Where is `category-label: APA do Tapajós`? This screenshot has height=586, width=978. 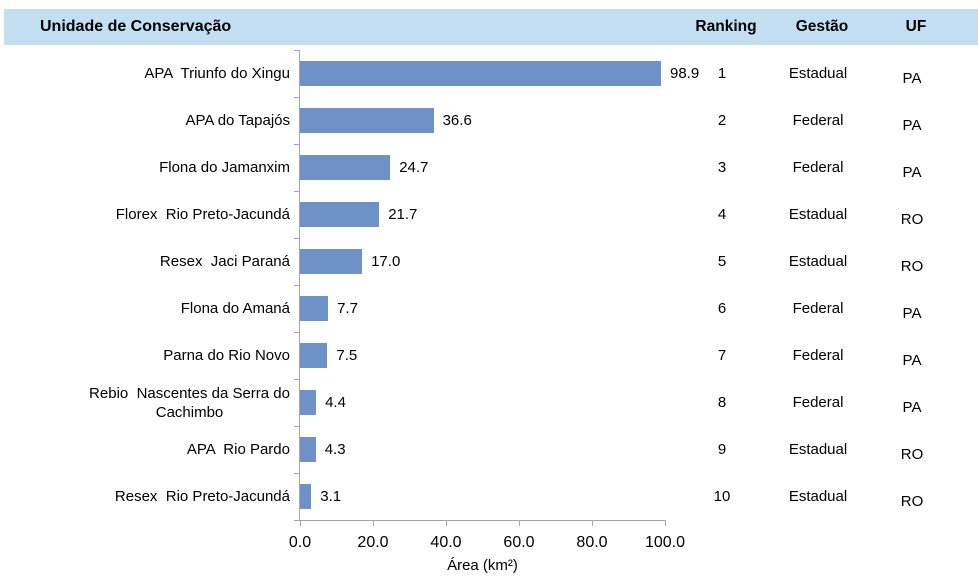
category-label: APA do Tapajós is located at coordinates (237, 120).